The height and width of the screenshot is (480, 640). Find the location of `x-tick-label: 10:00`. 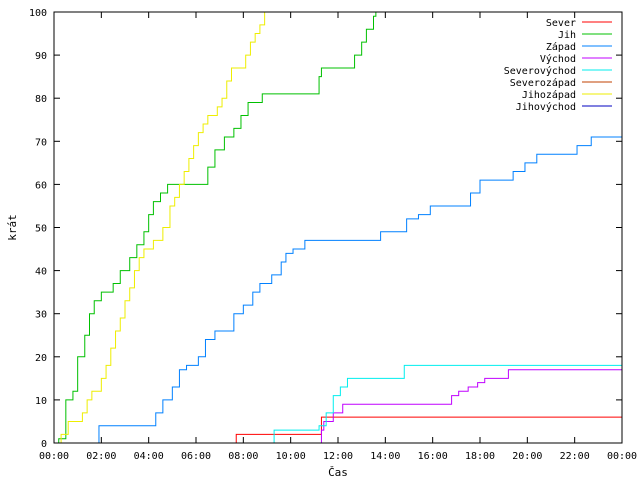

x-tick-label: 10:00 is located at coordinates (291, 456).